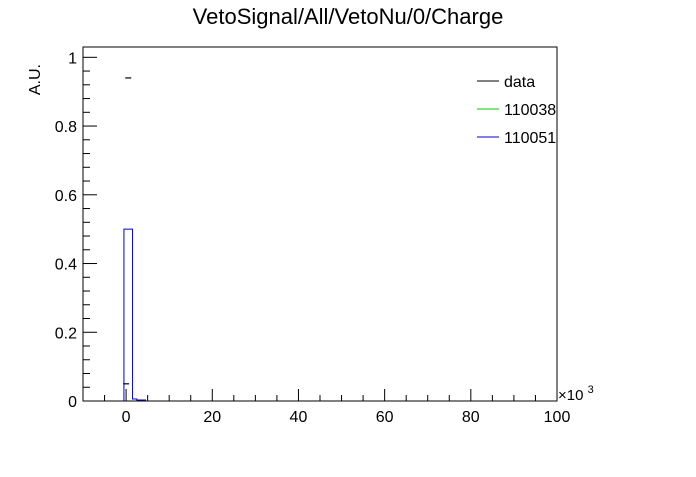 The image size is (696, 477). Describe the element at coordinates (66, 127) in the screenshot. I see `y-tick-label: 0.8` at that location.